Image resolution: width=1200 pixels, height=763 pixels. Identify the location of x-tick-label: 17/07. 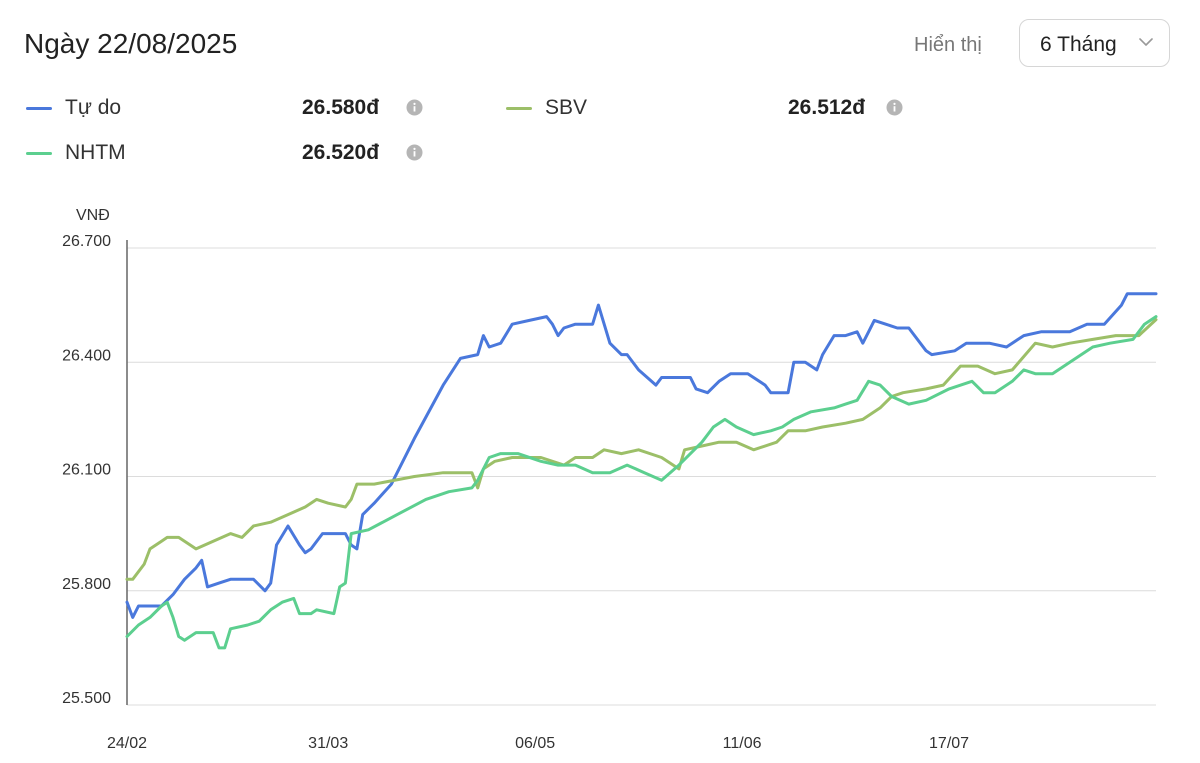
(949, 743).